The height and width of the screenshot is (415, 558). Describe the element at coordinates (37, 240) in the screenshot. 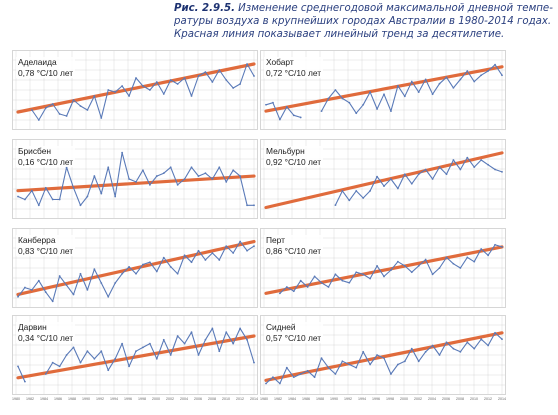

I see `city-name: Канберра` at that location.